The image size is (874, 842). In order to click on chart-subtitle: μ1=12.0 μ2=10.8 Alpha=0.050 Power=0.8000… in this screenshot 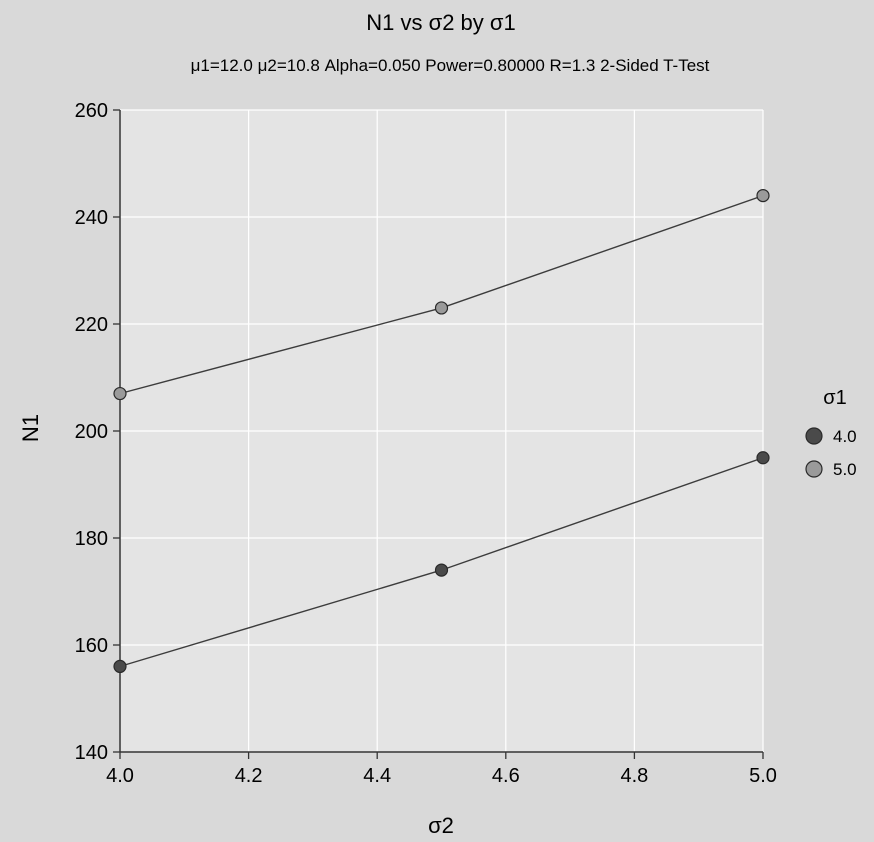, I will do `click(450, 65)`.